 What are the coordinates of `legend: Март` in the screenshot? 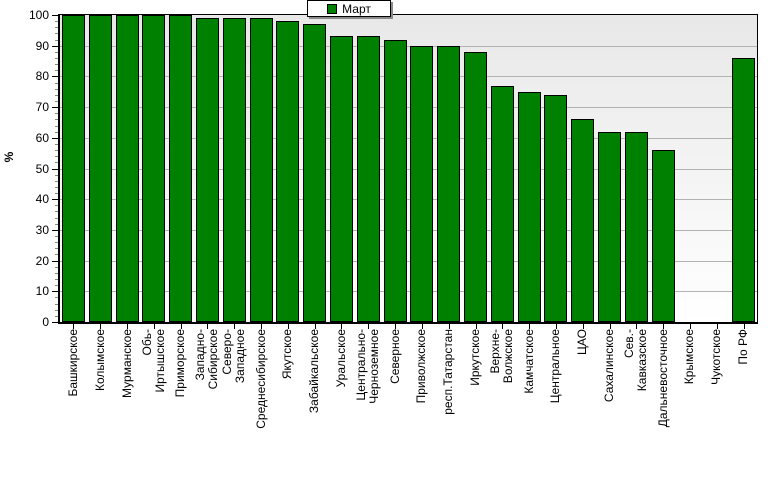 It's located at (349, 8).